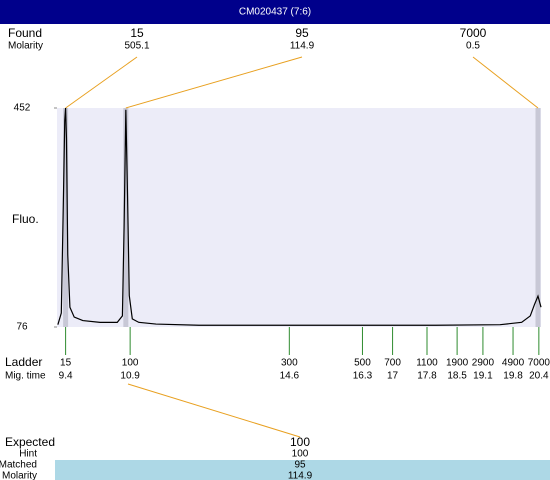 This screenshot has height=480, width=550. What do you see at coordinates (30, 442) in the screenshot?
I see `expected-label: Expected` at bounding box center [30, 442].